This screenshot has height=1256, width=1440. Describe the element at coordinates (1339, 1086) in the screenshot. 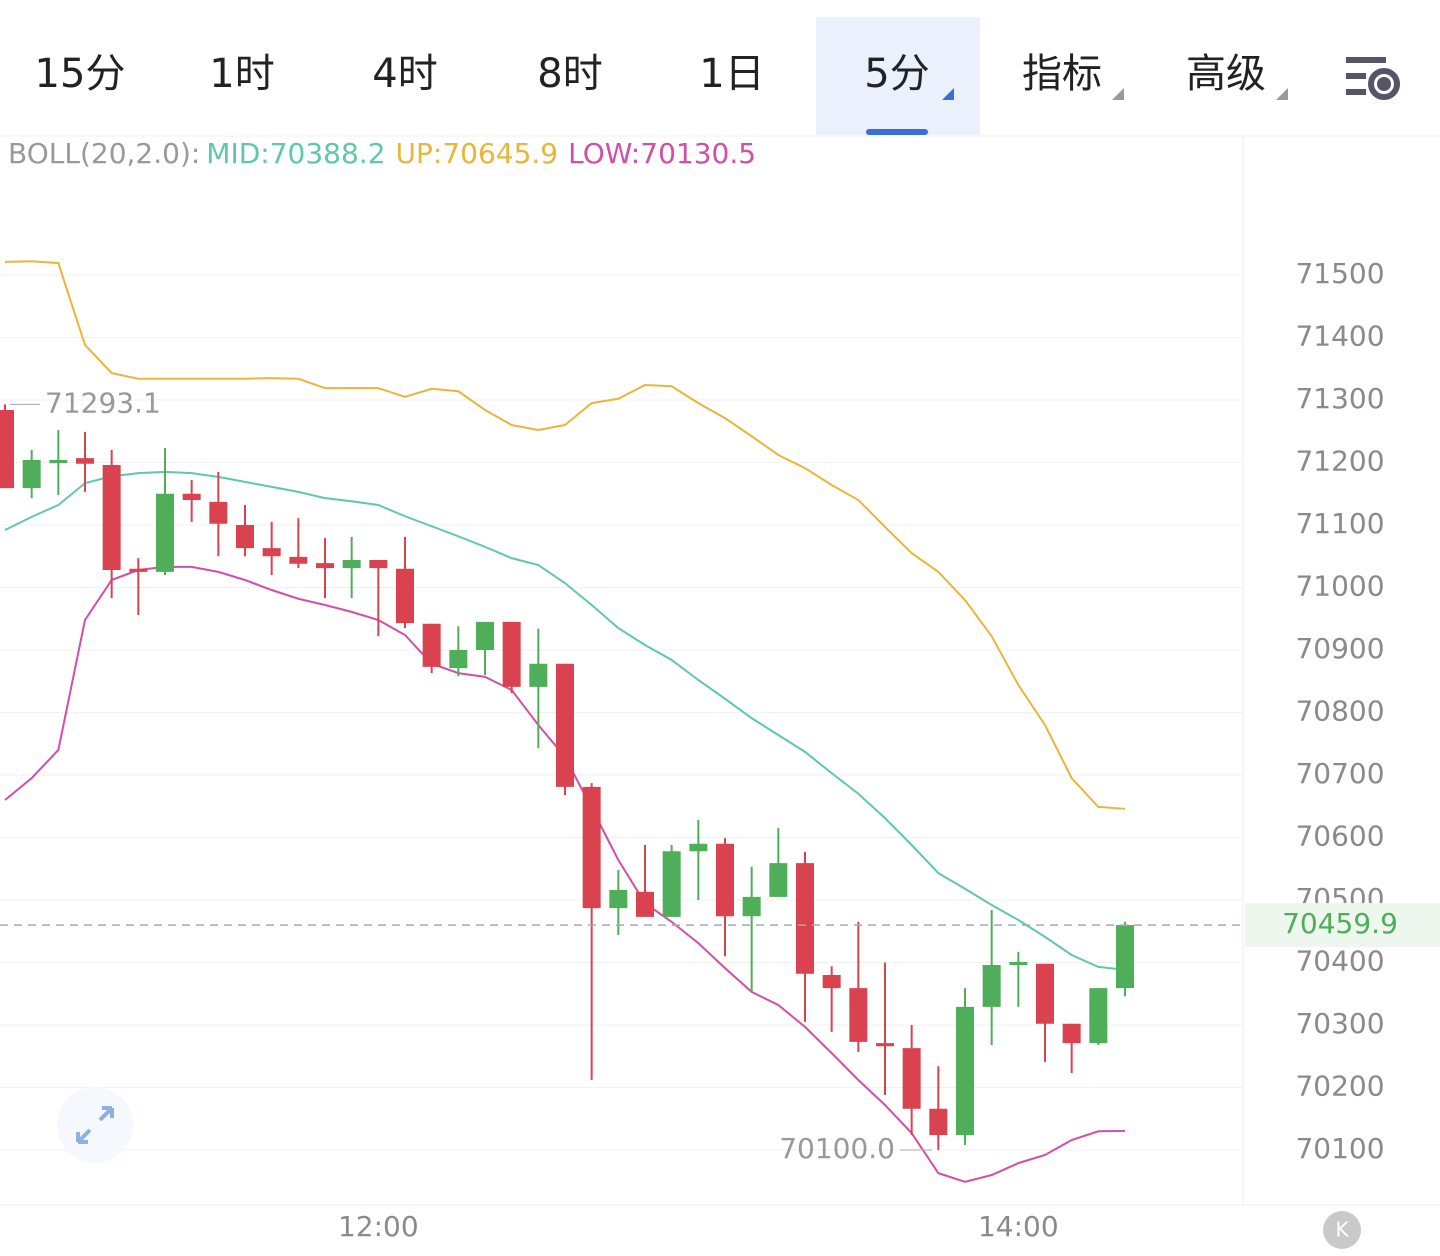

I see `y-tick-label: 70200` at that location.